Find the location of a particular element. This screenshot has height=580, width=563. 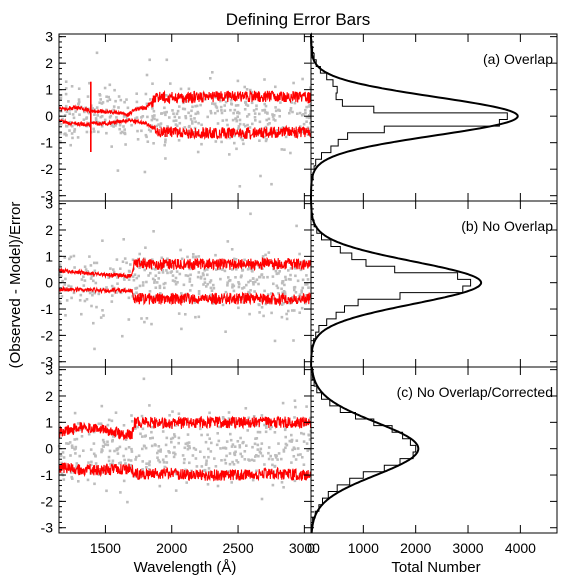

error-envelope-upper-c is located at coordinates (185, 428).